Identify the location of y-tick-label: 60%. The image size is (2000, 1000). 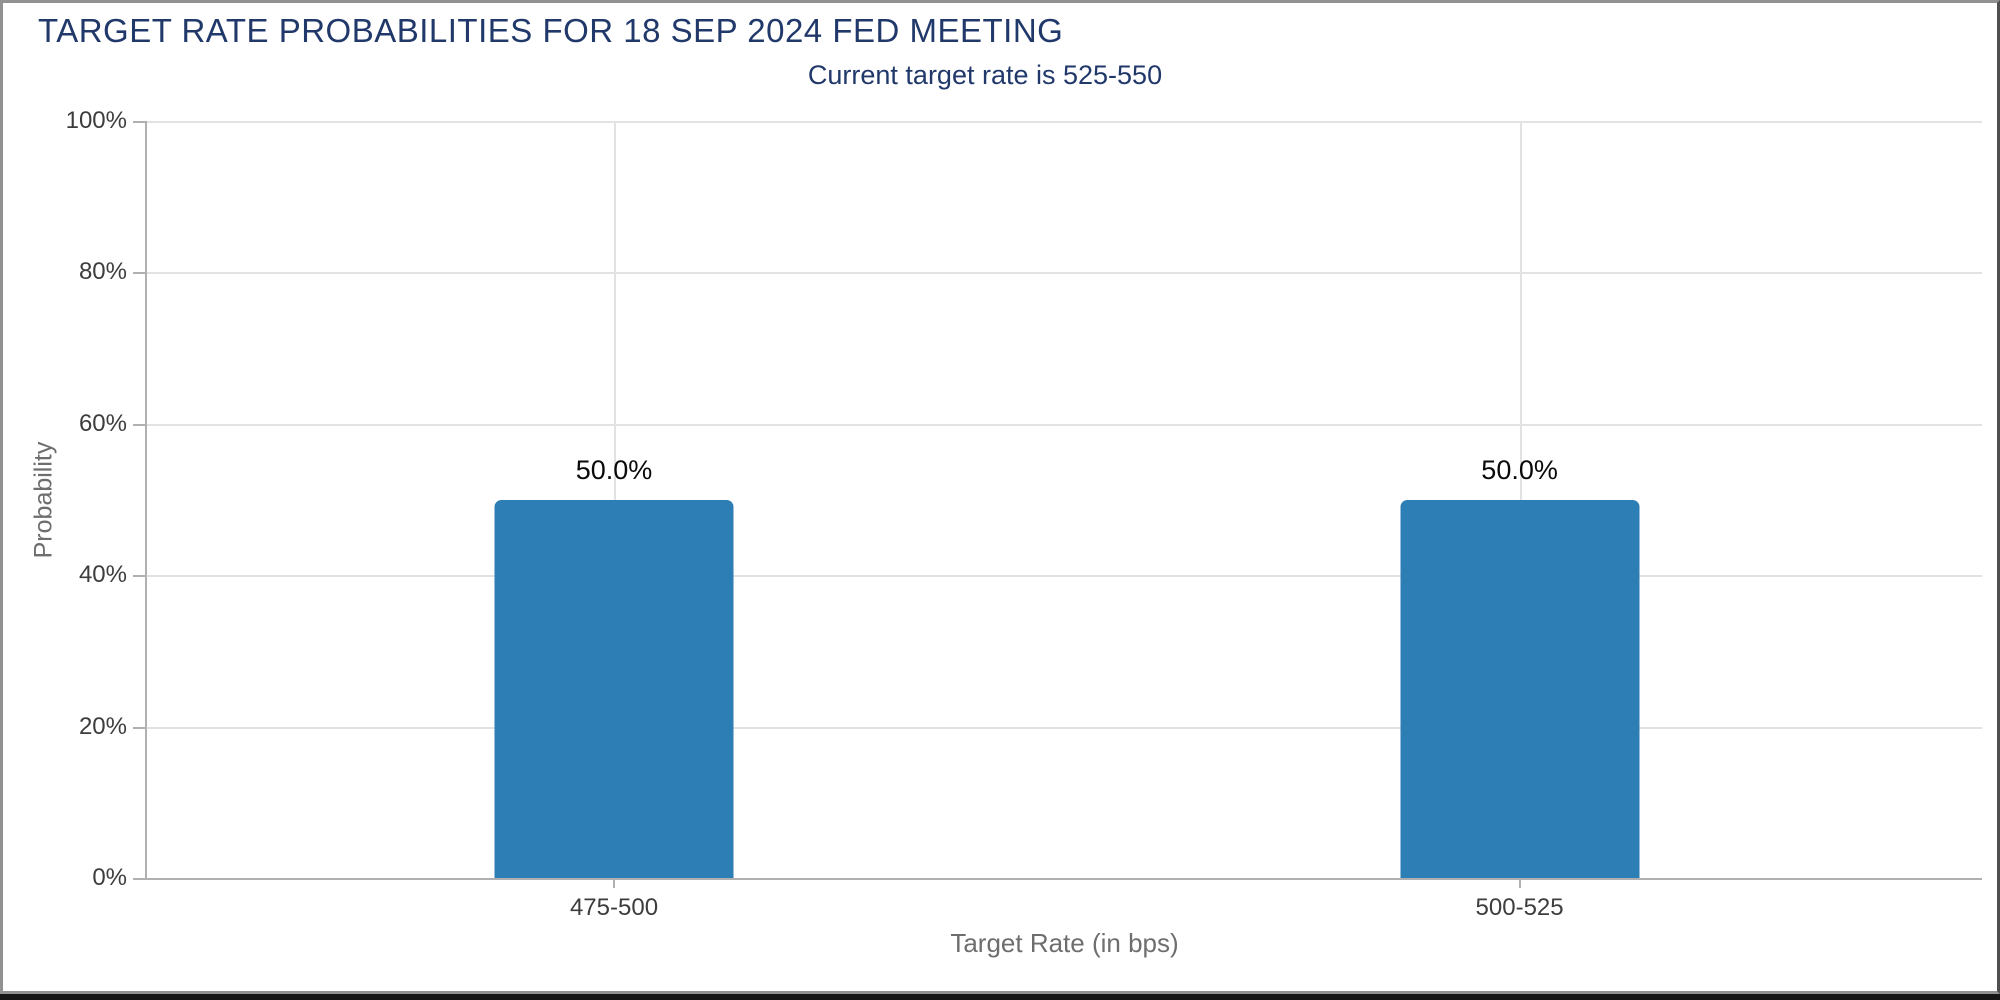
(102, 423).